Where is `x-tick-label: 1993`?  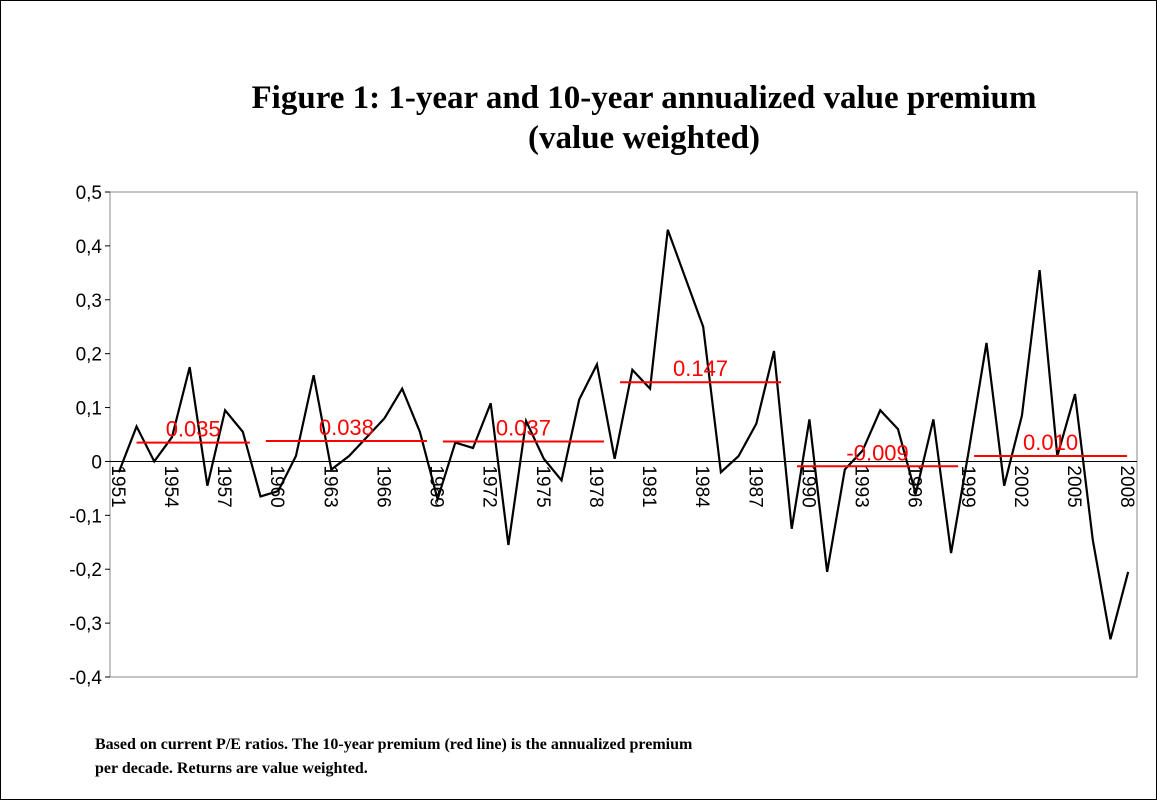
x-tick-label: 1993 is located at coordinates (861, 486).